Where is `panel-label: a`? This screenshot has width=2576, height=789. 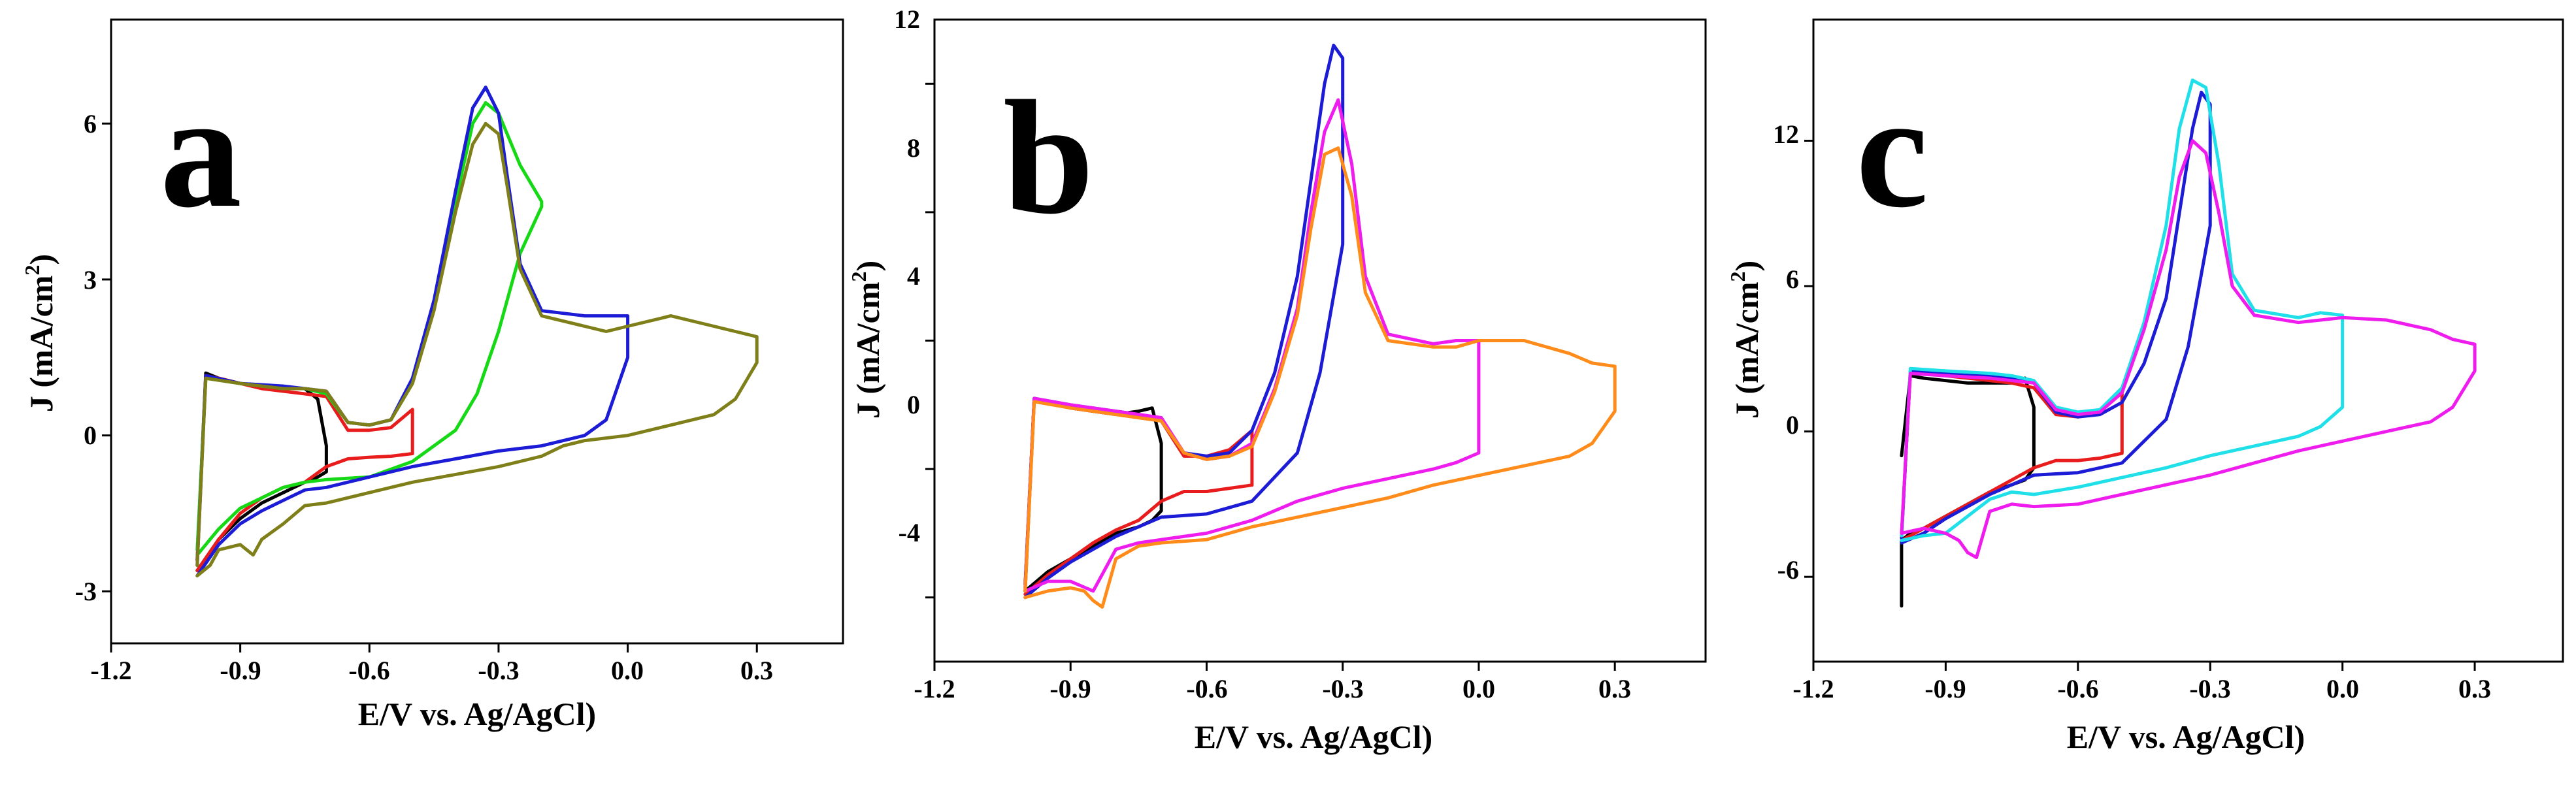 panel-label: a is located at coordinates (201, 151).